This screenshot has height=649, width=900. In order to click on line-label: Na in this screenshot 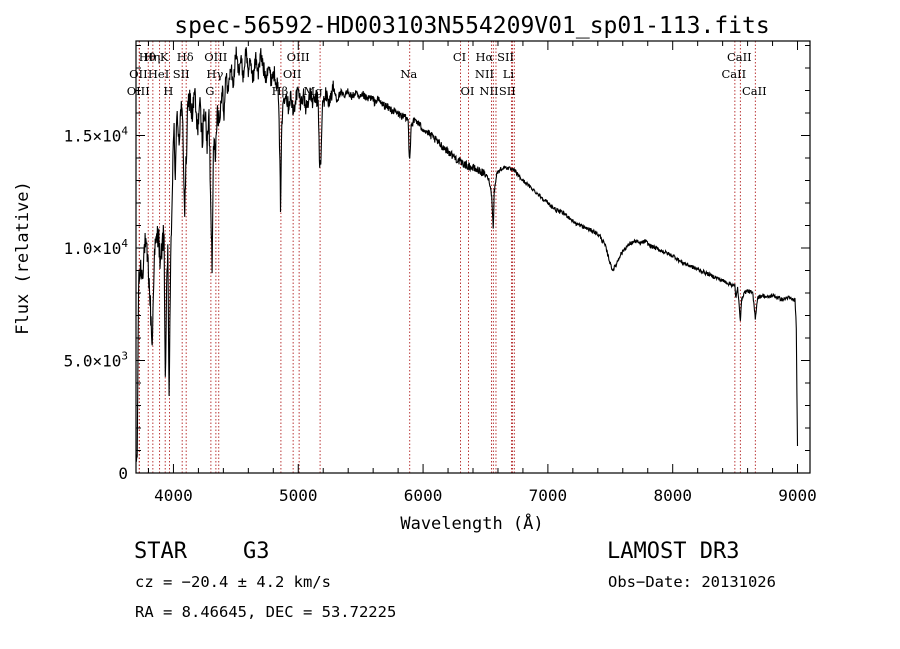, I will do `click(408, 74)`.